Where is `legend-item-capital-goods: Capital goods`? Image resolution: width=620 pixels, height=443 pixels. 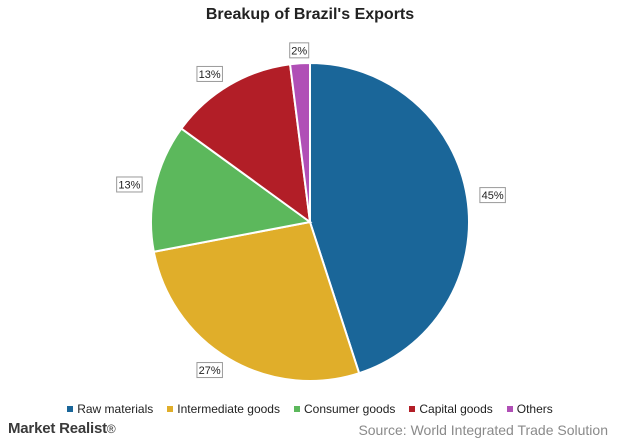 legend-item-capital-goods: Capital goods is located at coordinates (451, 409).